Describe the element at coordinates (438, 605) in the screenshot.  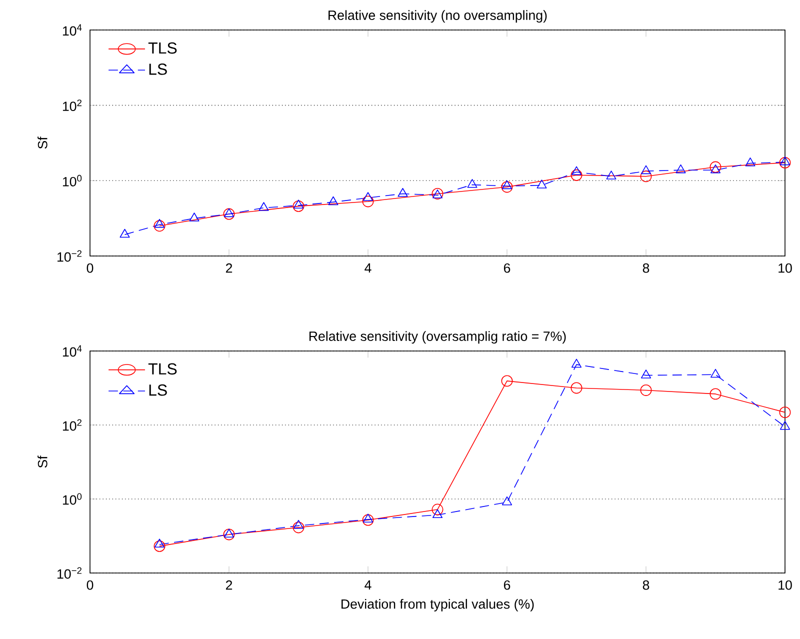
I see `x-axis-title: Deviation from typical values (%)` at that location.